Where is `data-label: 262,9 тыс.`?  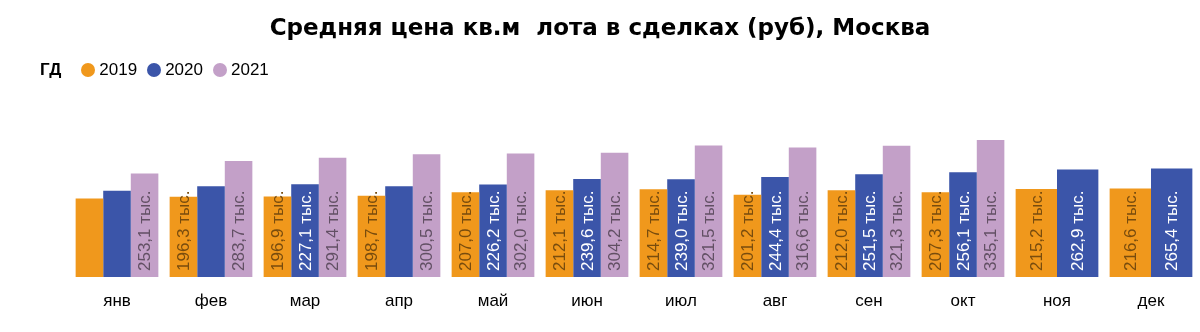
data-label: 262,9 тыс. is located at coordinates (1078, 230).